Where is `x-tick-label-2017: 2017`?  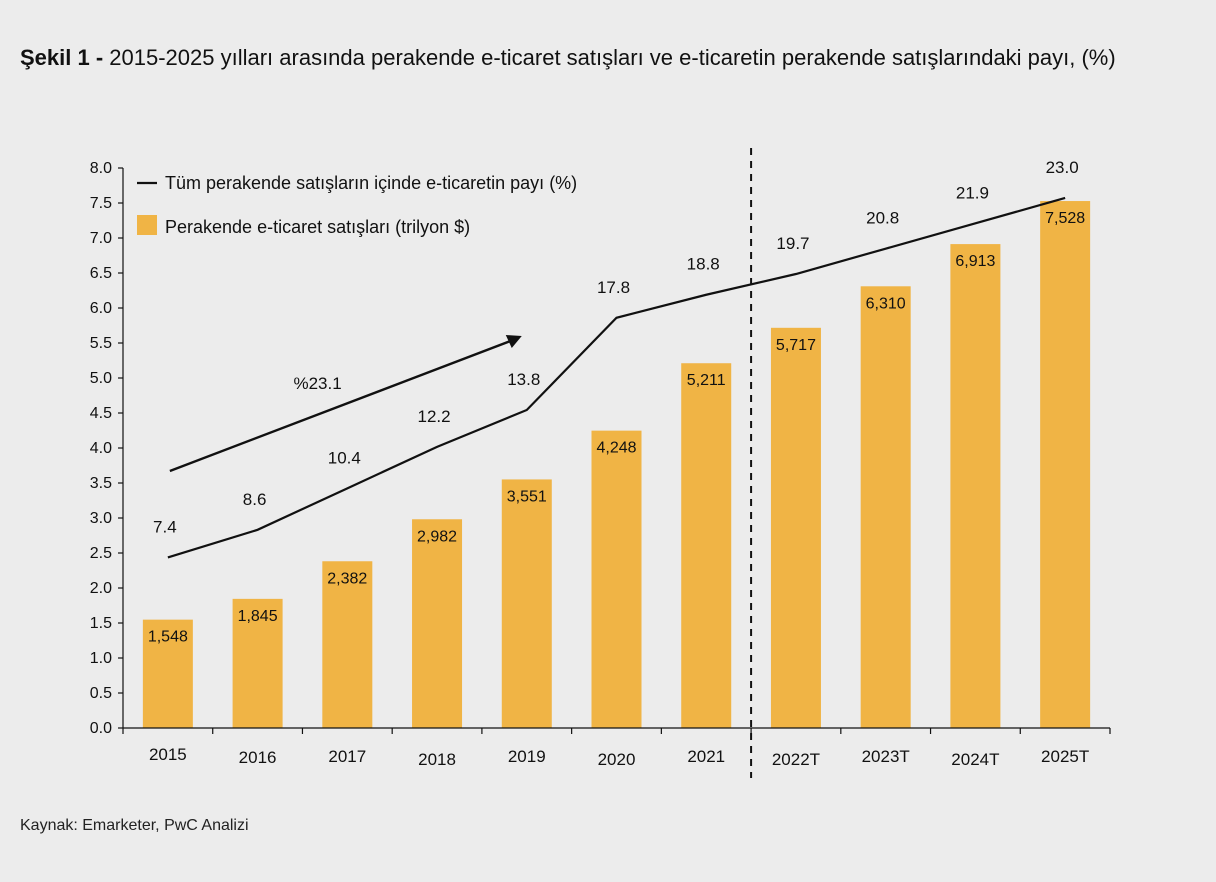
x-tick-label-2017: 2017 is located at coordinates (347, 756).